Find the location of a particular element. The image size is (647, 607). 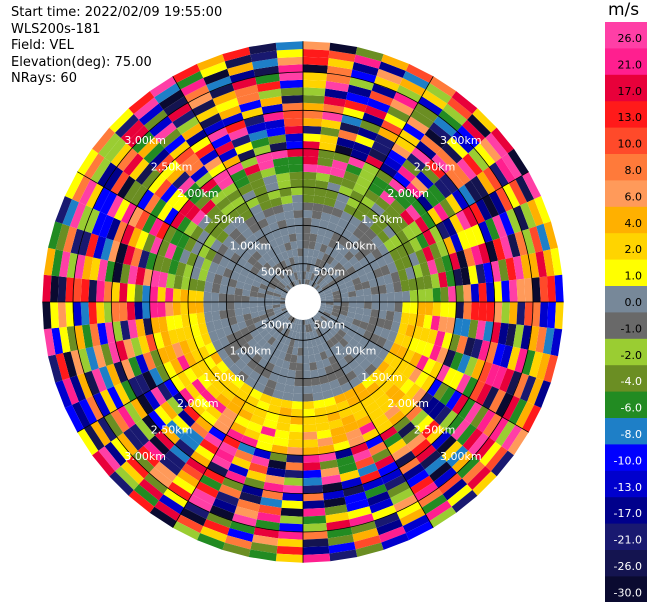

colorbar-swatch is located at coordinates (626, 273).